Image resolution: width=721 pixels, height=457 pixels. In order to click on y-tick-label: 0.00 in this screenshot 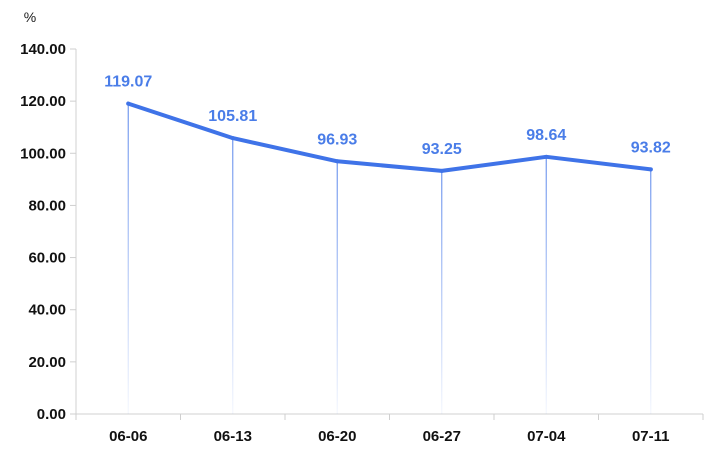, I will do `click(51, 414)`.